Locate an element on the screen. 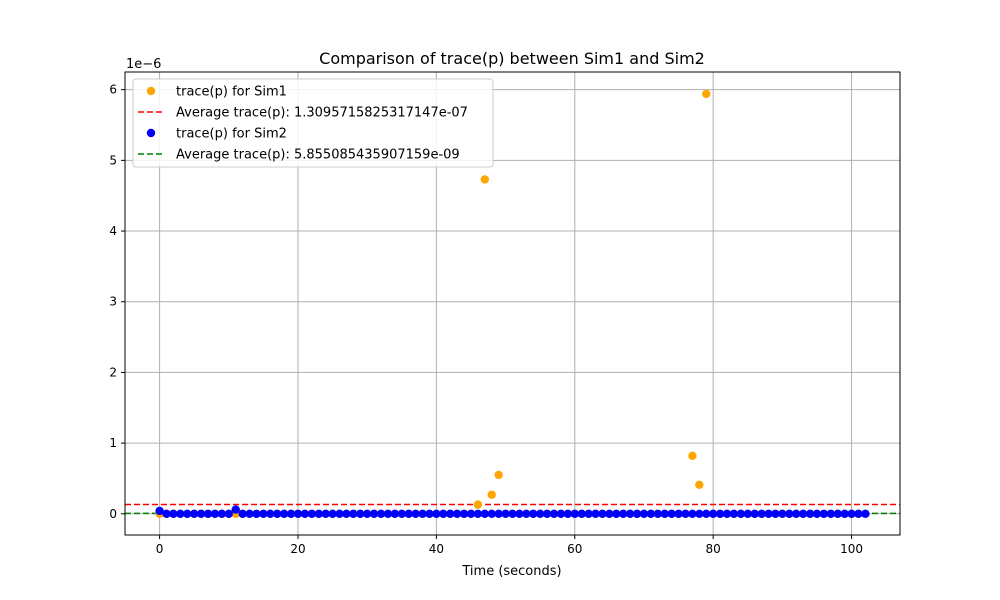 This screenshot has width=1000, height=600. legend-box is located at coordinates (313, 123).